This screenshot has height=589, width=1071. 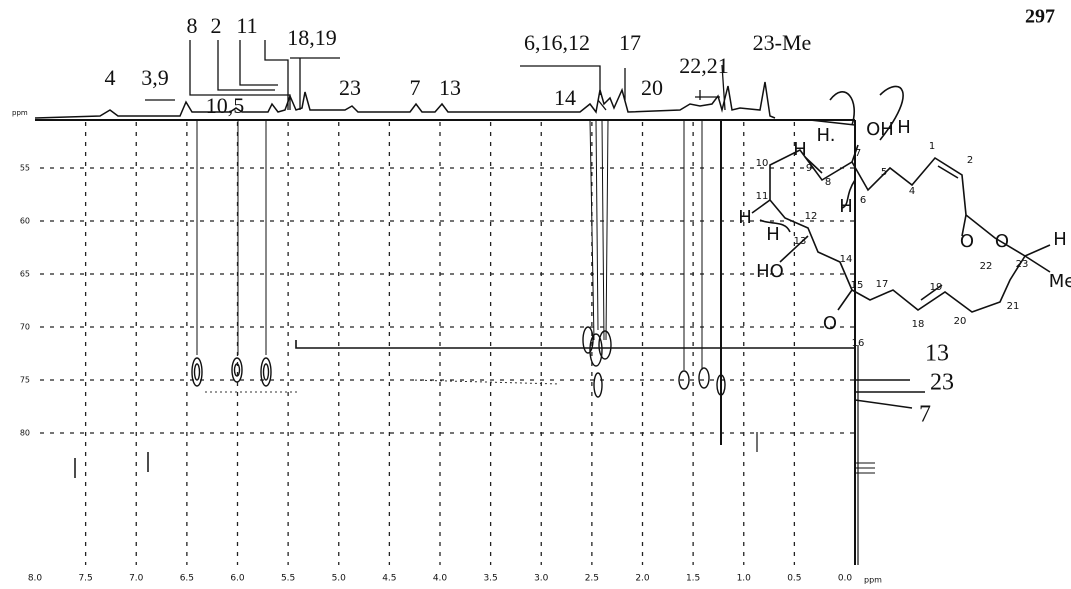 What do you see at coordinates (237, 579) in the screenshot?
I see `x-tick-label: 6.0` at bounding box center [237, 579].